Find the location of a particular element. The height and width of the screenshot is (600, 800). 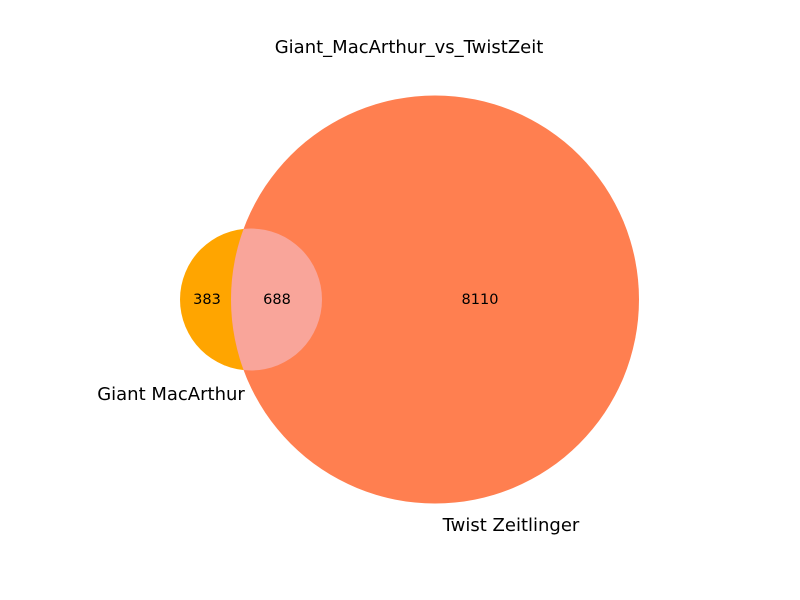

count-only-b: 8110 is located at coordinates (480, 300).